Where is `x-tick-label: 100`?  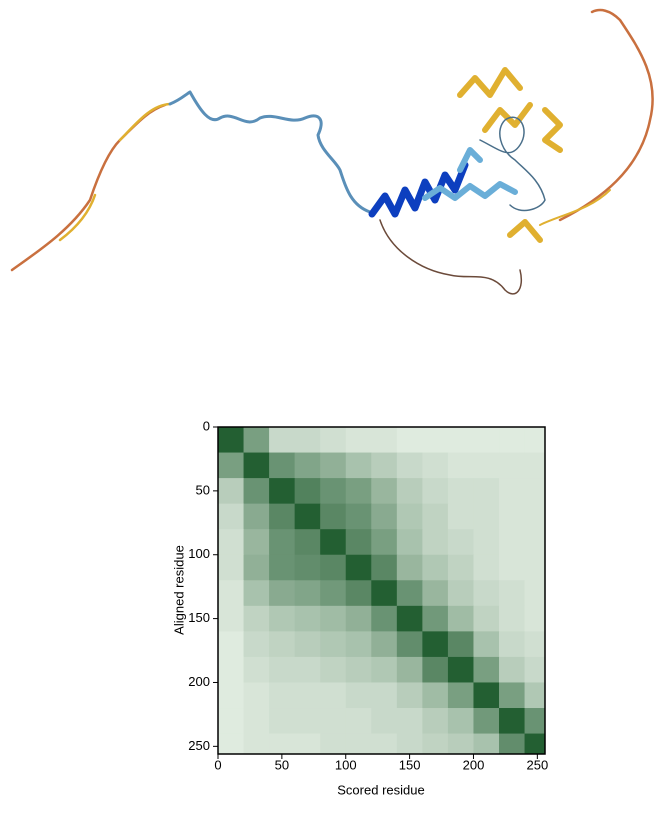
x-tick-label: 100 is located at coordinates (346, 764).